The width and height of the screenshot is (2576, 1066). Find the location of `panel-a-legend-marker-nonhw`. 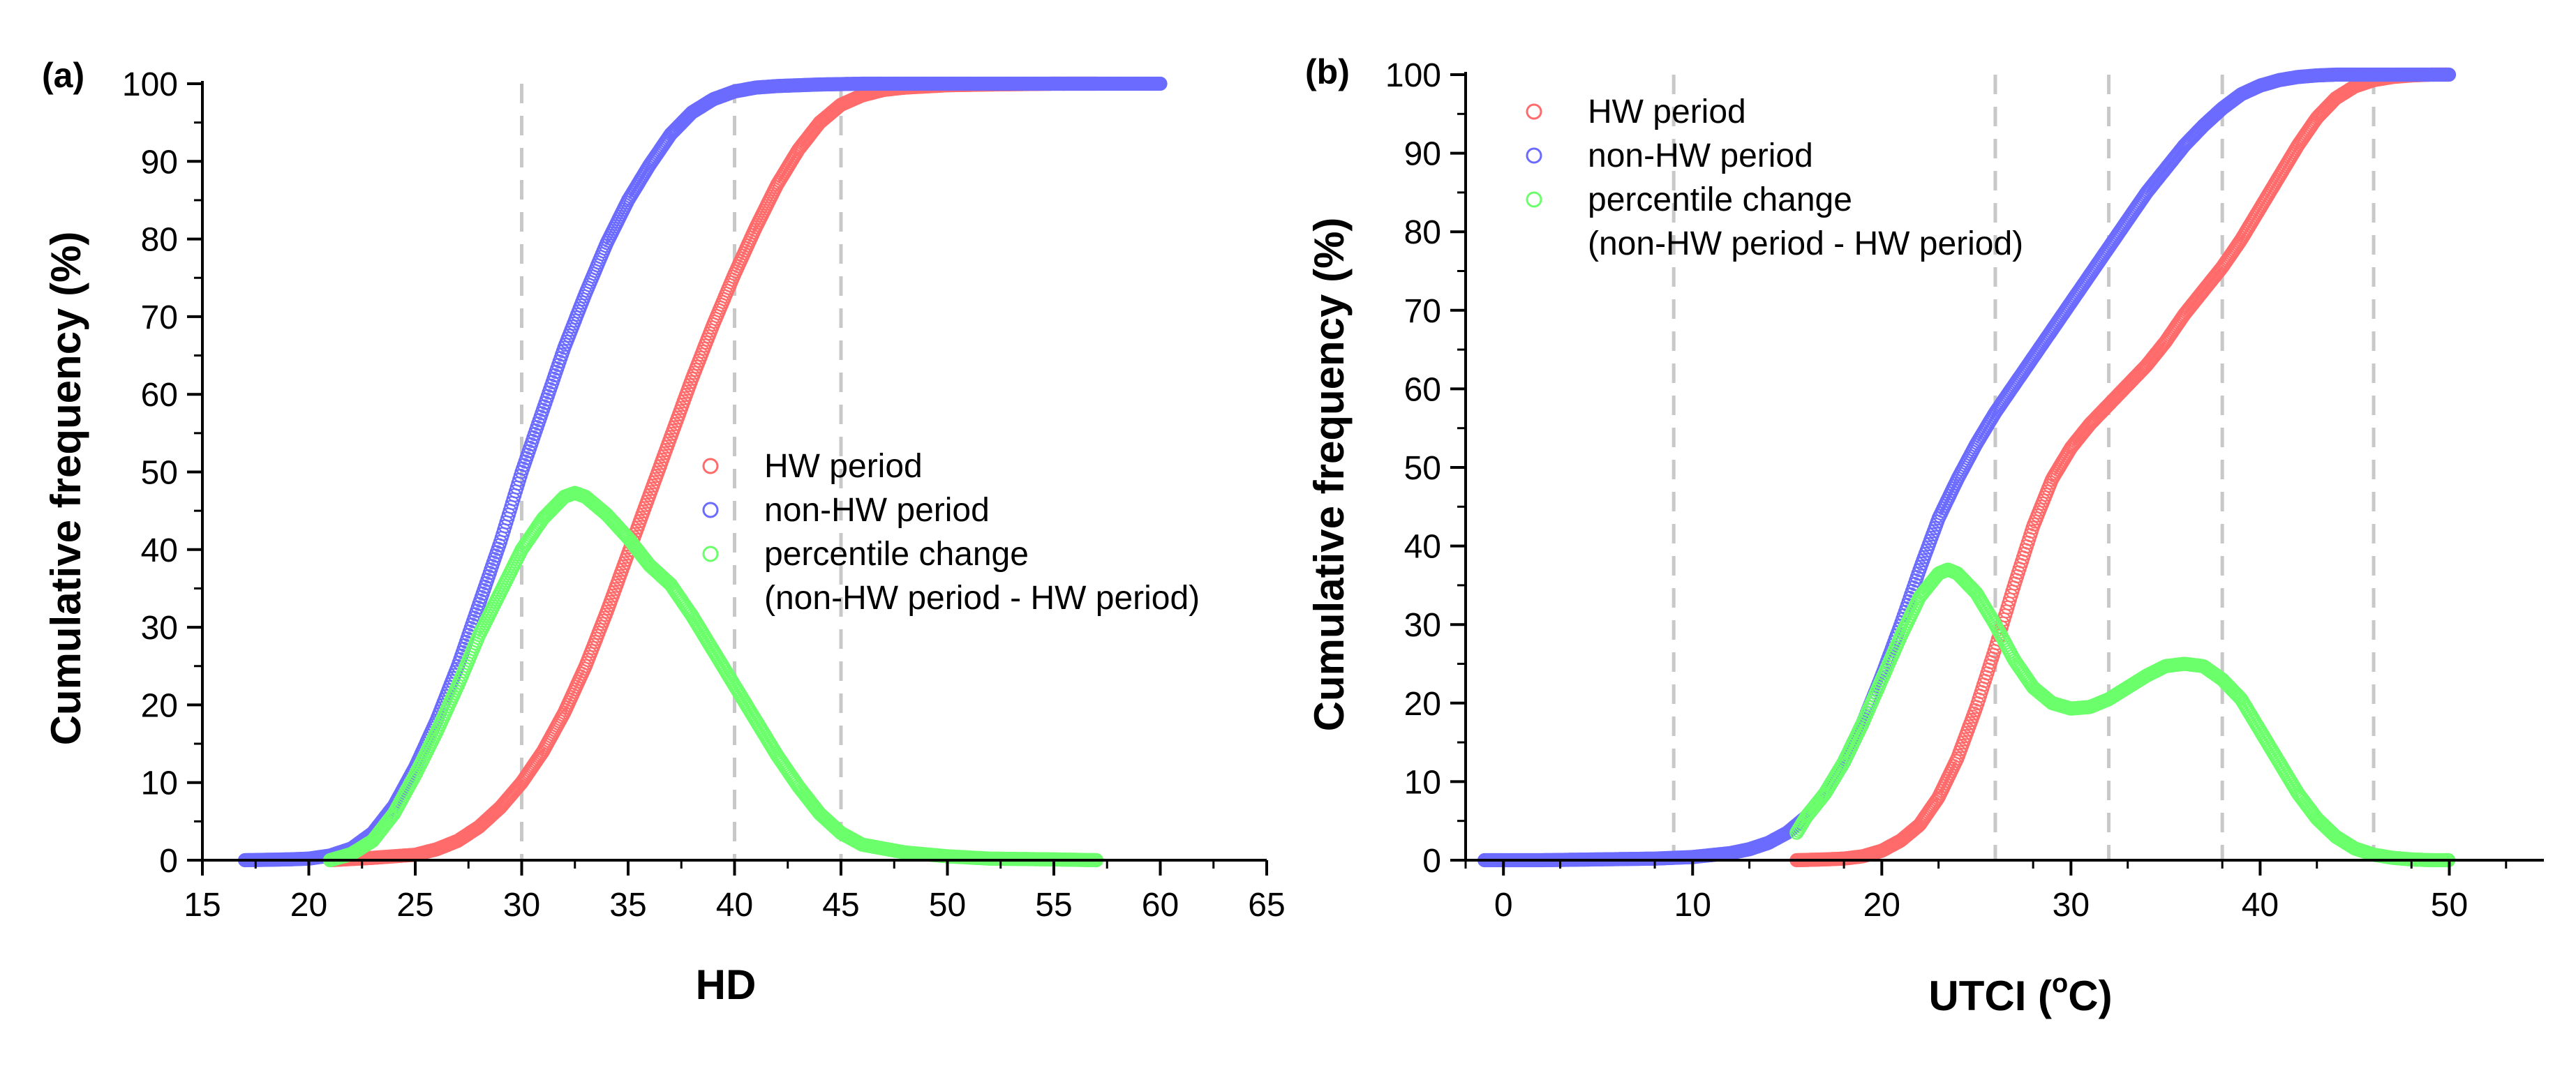

panel-a-legend-marker-nonhw is located at coordinates (710, 510).